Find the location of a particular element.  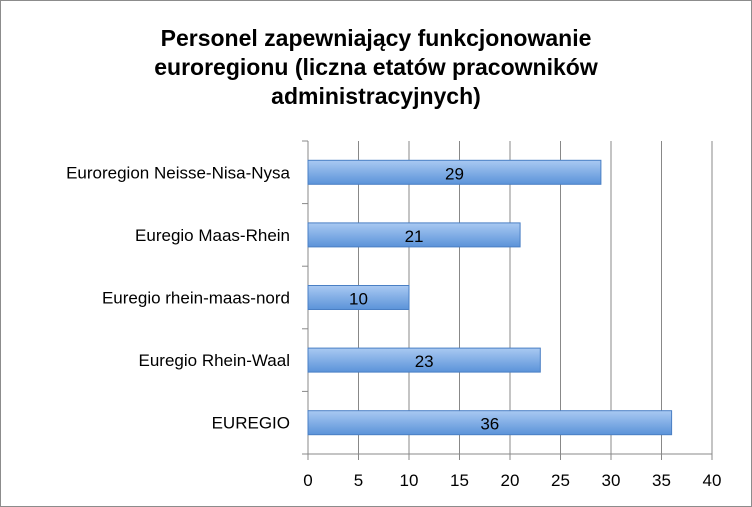

chart-title-line-2: euroregionu (liczna etatów pracowników is located at coordinates (376, 67).